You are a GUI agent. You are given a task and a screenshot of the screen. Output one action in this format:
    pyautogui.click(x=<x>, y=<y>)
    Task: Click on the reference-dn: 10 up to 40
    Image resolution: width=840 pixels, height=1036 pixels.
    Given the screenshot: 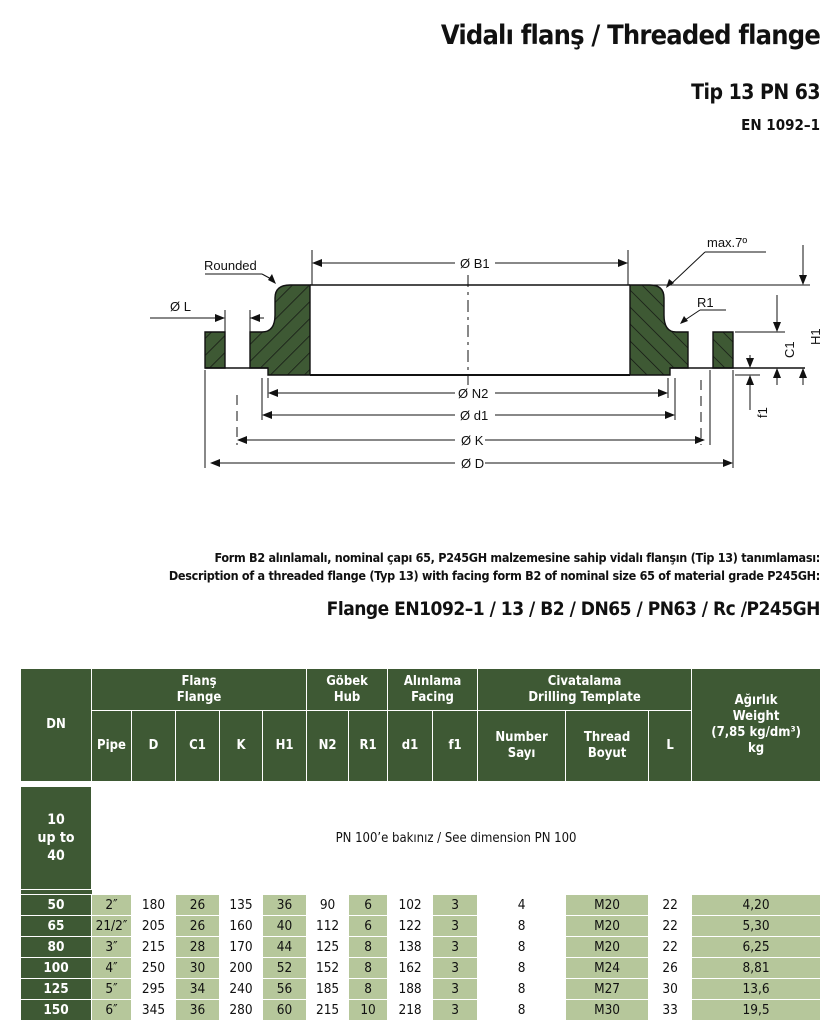 What is the action you would take?
    pyautogui.click(x=56, y=838)
    